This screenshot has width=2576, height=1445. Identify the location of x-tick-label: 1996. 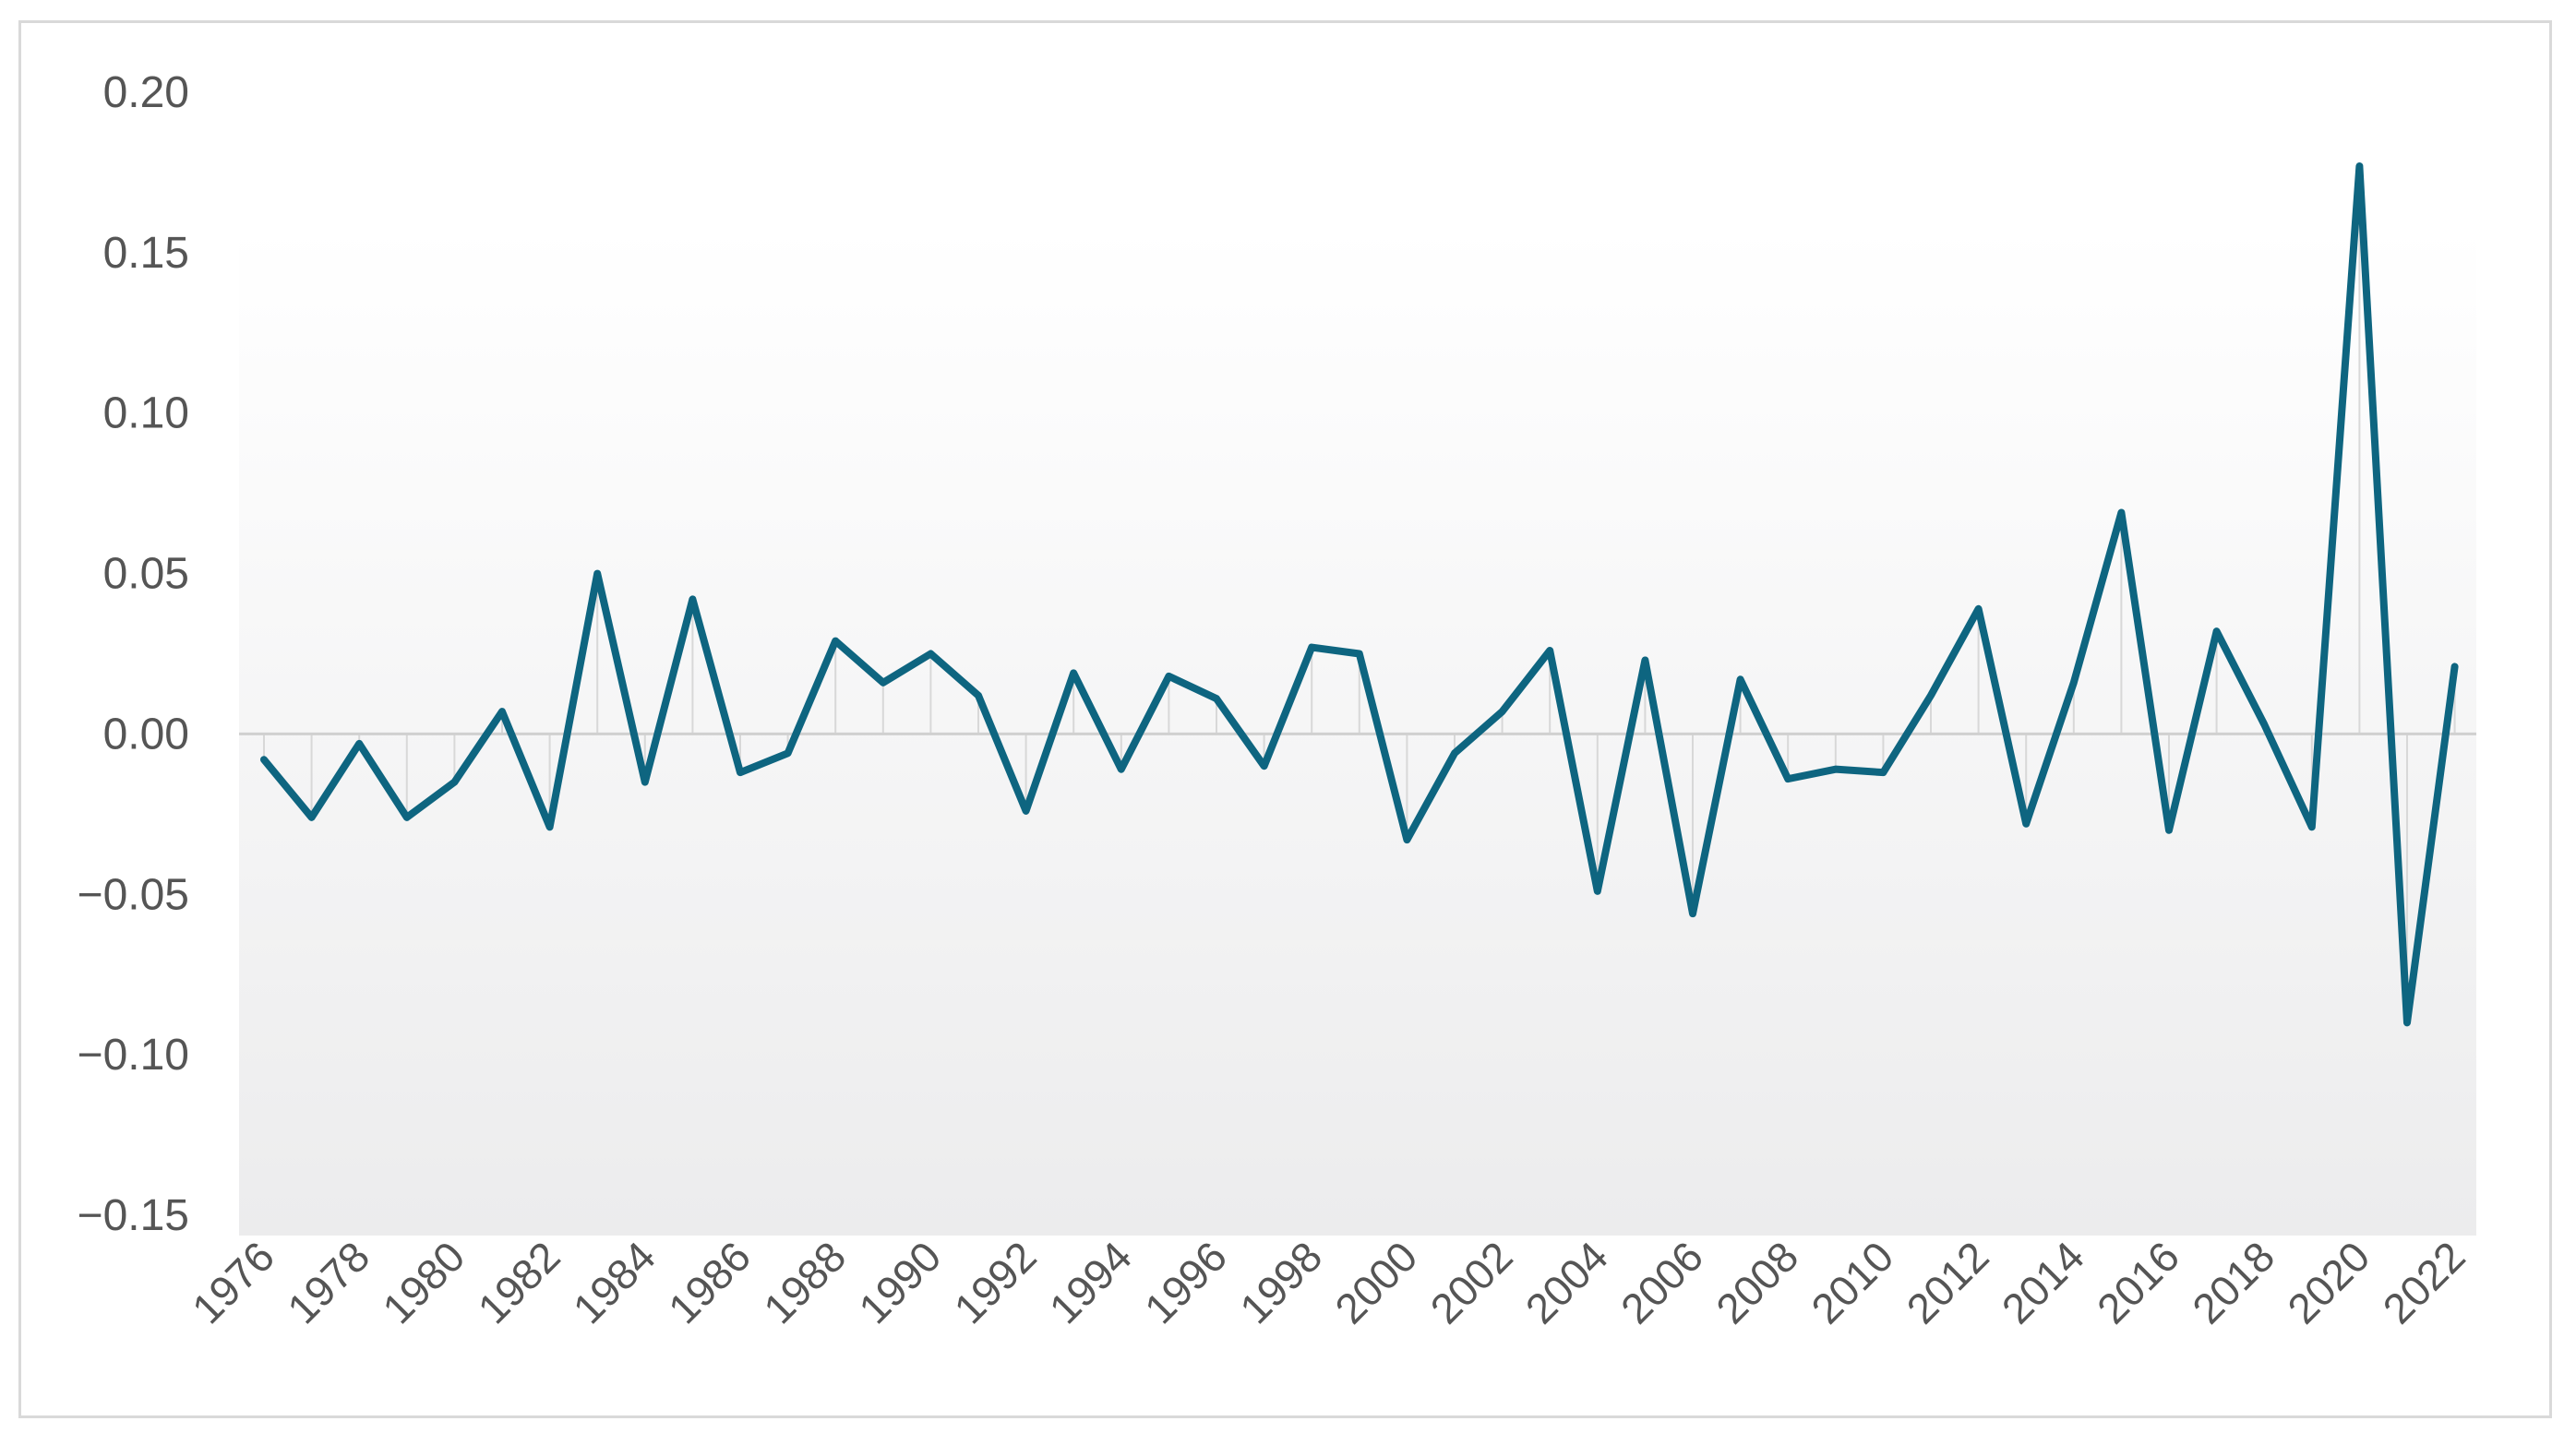
(1185, 1282).